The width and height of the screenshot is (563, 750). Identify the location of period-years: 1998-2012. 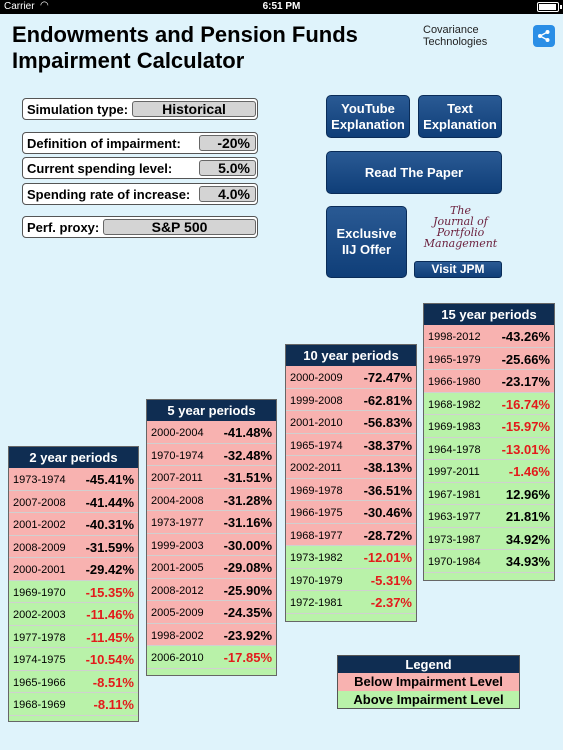
(454, 337).